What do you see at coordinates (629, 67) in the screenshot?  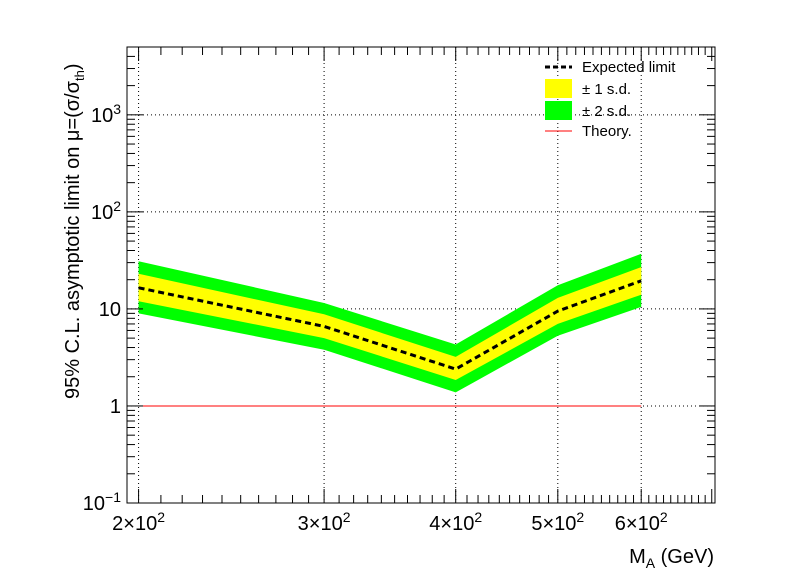 I see `legend-expected-label: Expected limit` at bounding box center [629, 67].